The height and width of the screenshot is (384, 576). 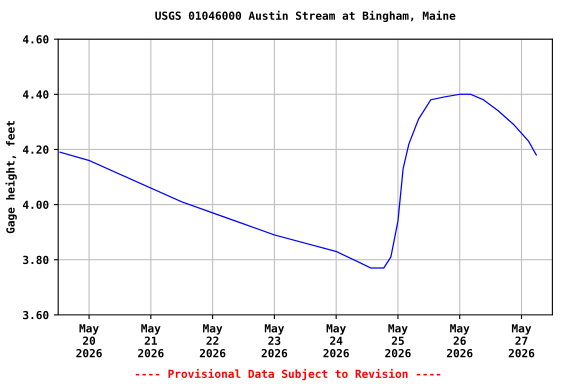 What do you see at coordinates (35, 94) in the screenshot?
I see `y-tick-label: 4.40` at bounding box center [35, 94].